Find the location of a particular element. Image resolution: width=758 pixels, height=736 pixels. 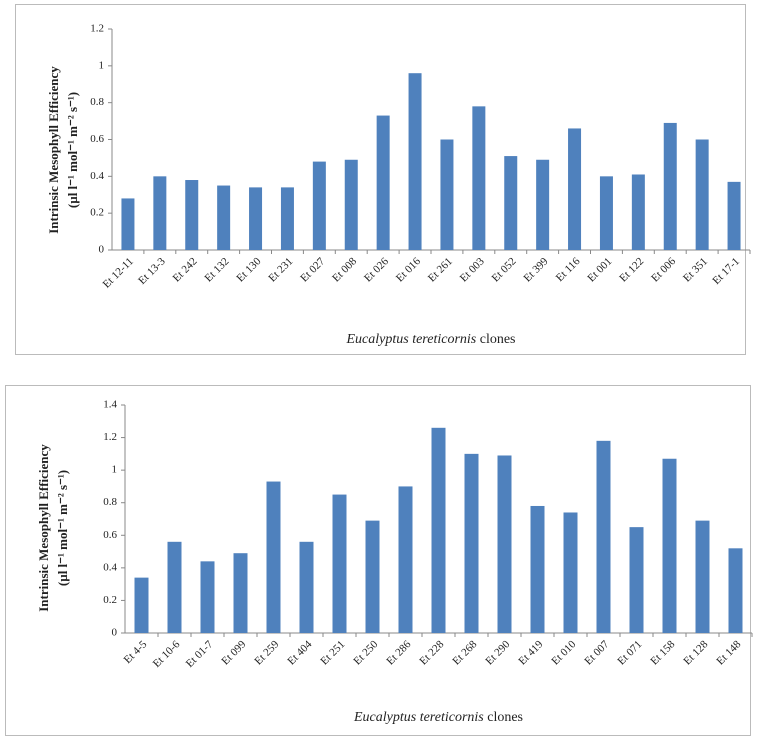

x-tick-label: Et 071 is located at coordinates (629, 652).